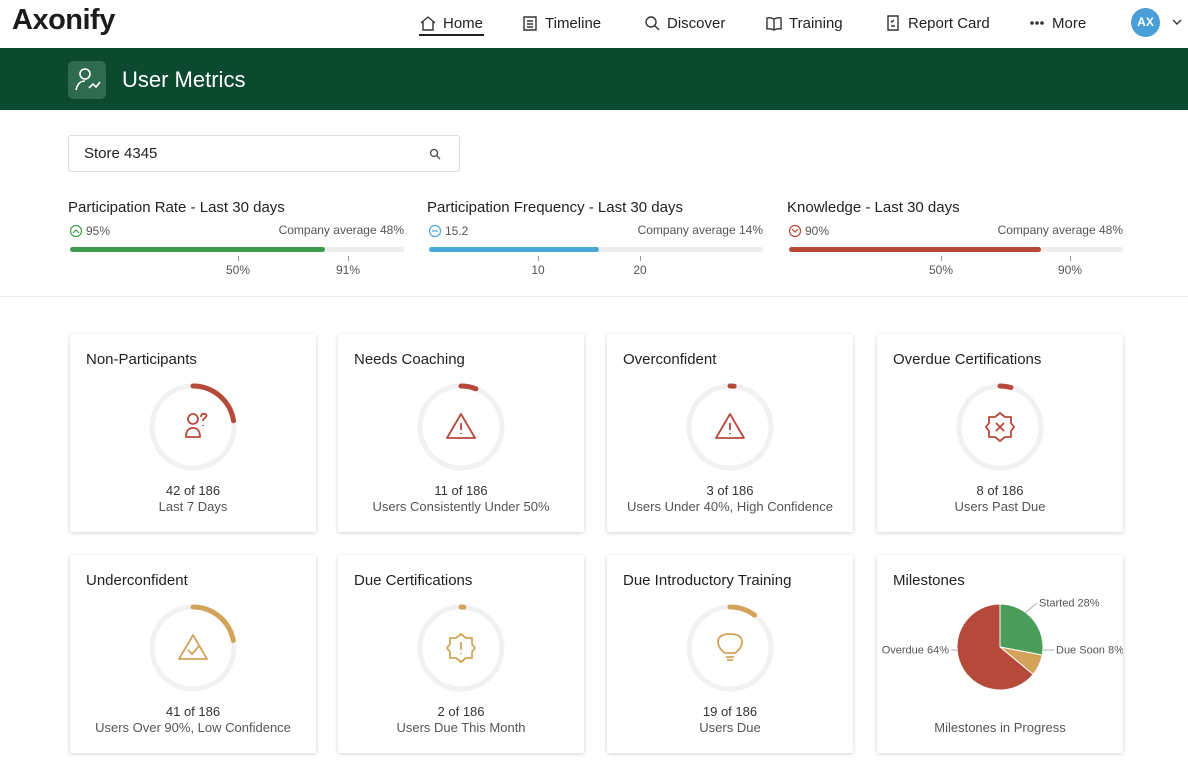 This screenshot has height=761, width=1188. What do you see at coordinates (573, 23) in the screenshot?
I see `nav-label: Timeline` at bounding box center [573, 23].